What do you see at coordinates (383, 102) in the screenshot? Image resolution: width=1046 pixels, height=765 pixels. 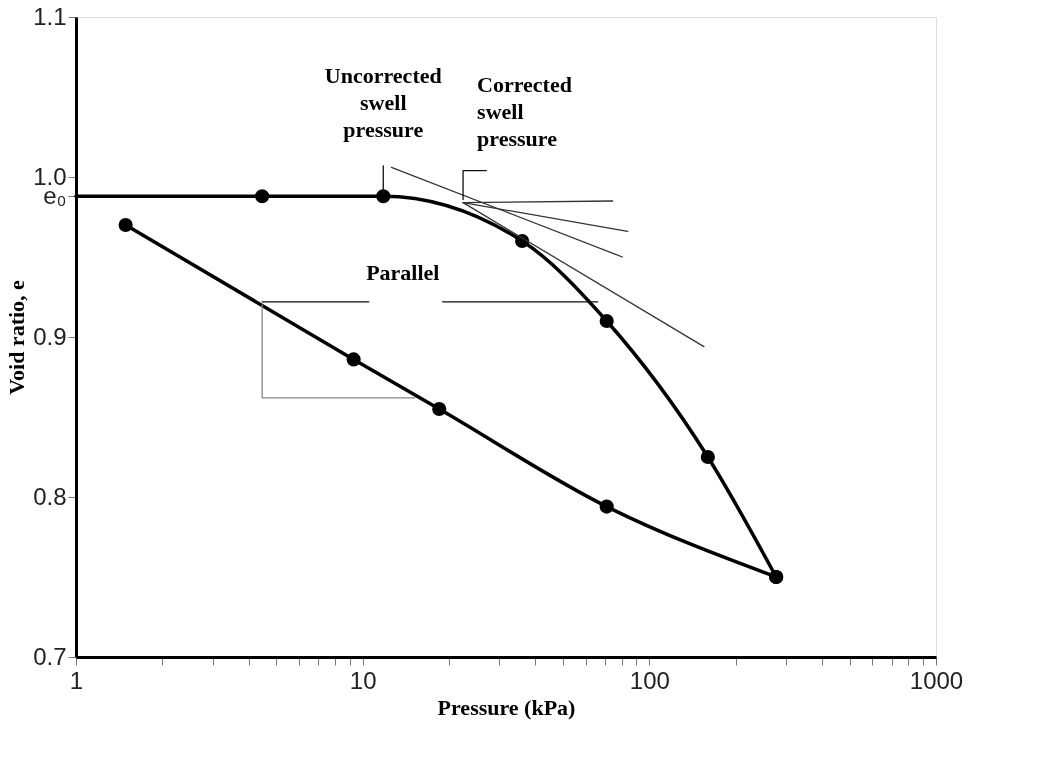 I see `annotation: Uncorrected swell pressure` at bounding box center [383, 102].